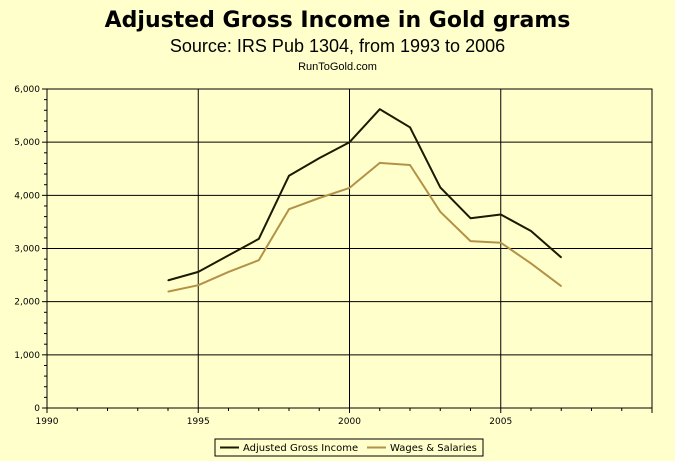  What do you see at coordinates (500, 422) in the screenshot?
I see `x-tick-label: 2005` at bounding box center [500, 422].